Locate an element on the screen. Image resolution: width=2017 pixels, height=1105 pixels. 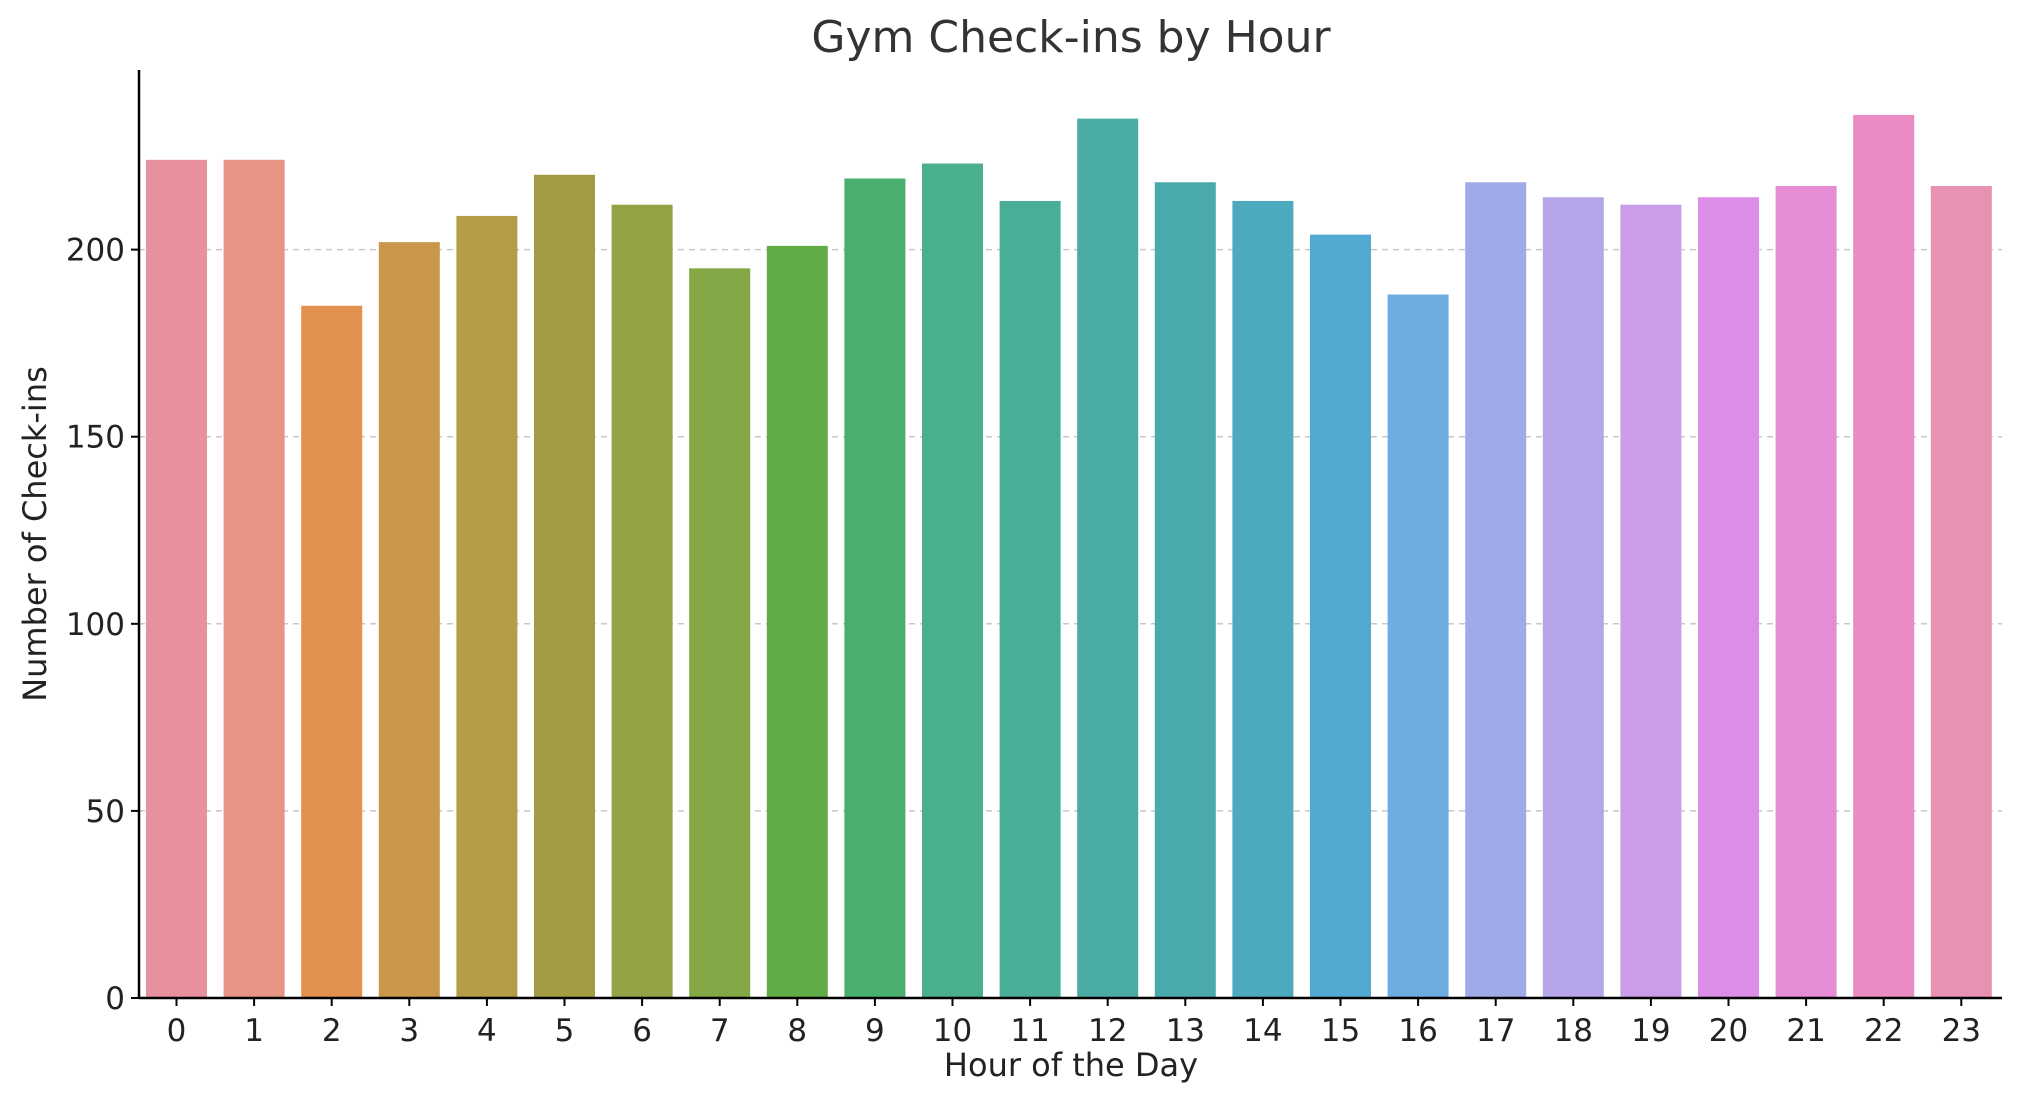
x-tick-label: 18 is located at coordinates (1573, 1031).